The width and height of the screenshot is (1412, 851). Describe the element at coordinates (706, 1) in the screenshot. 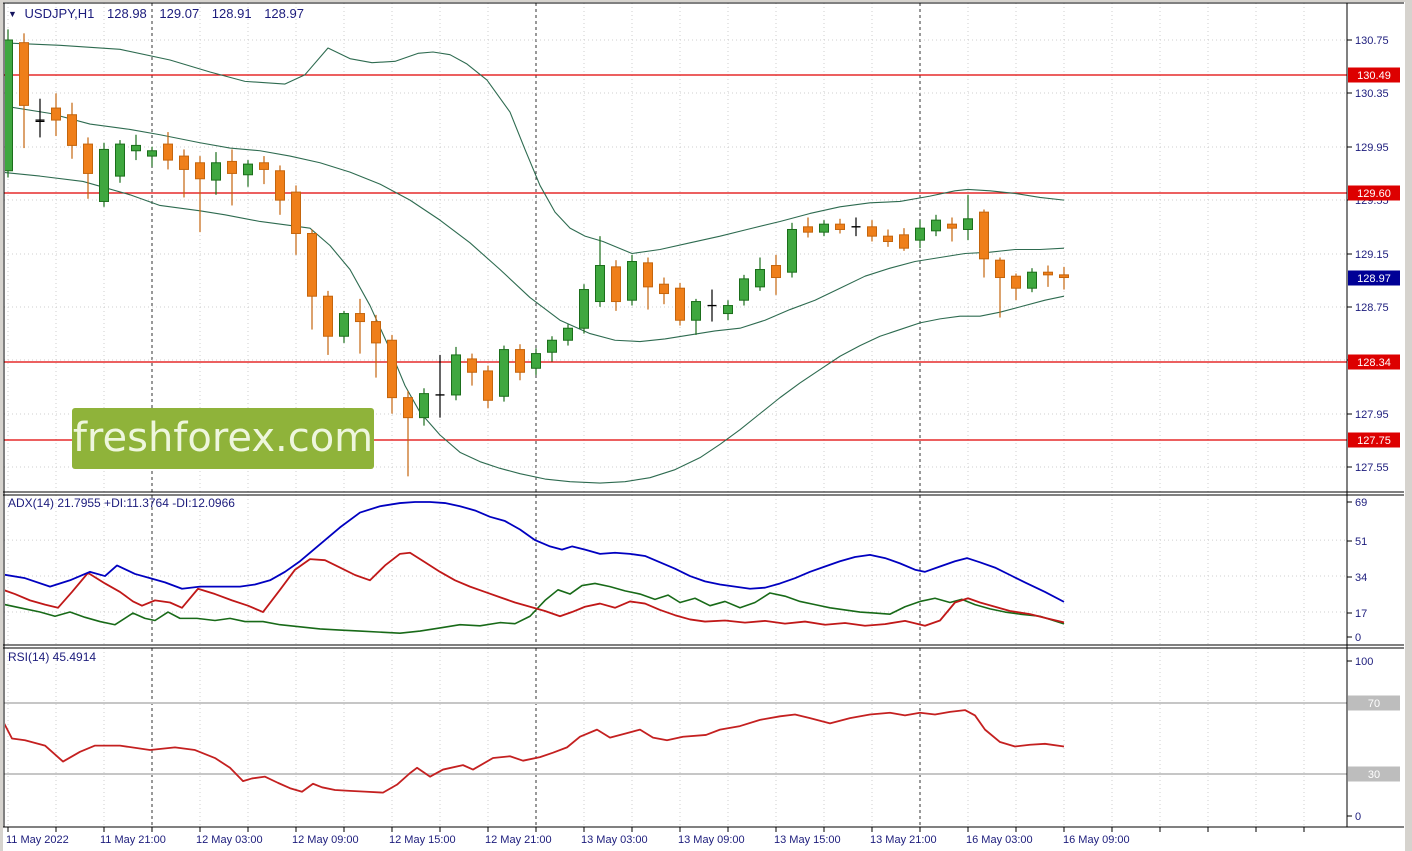

I see `window-edge-top` at that location.